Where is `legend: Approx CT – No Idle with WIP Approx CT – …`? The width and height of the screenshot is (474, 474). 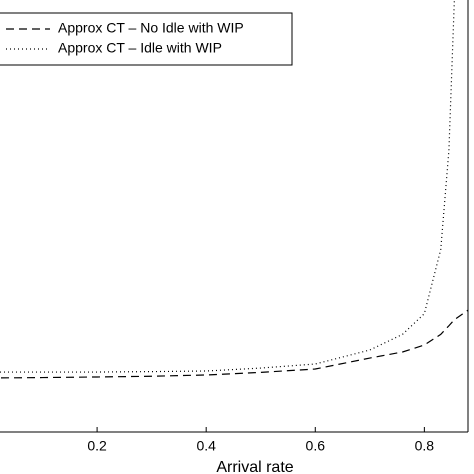 legend: Approx CT – No Idle with WIP Approx CT – … is located at coordinates (146, 39).